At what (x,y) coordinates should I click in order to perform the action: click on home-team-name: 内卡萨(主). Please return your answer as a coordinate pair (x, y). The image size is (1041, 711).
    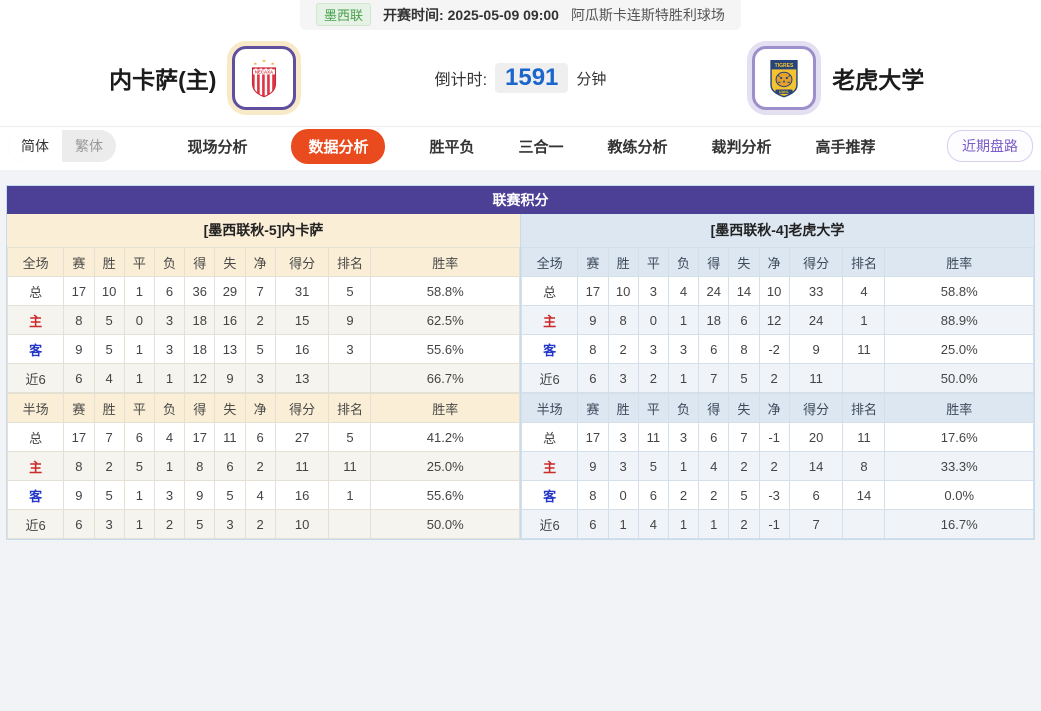
    Looking at the image, I should click on (162, 78).